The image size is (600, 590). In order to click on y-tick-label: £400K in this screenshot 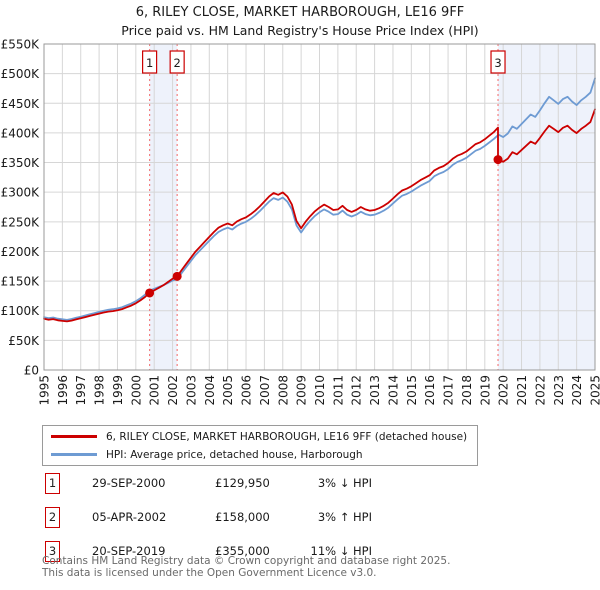, I will do `click(21, 133)`.